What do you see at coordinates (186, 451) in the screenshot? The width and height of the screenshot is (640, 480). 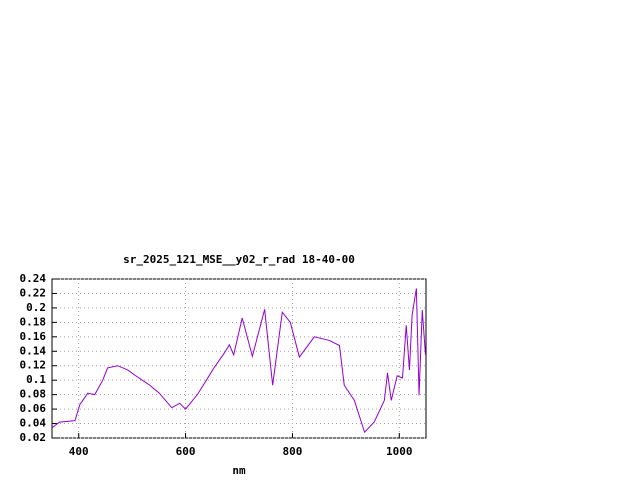 I see `x-tick-label: 600` at bounding box center [186, 451].